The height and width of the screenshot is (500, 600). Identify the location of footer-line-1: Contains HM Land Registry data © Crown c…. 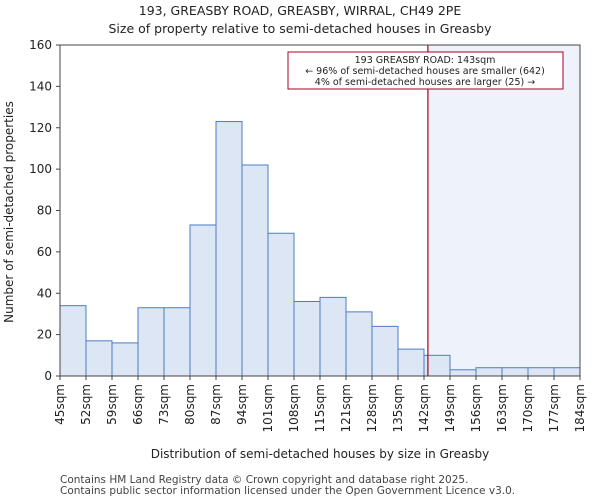
(264, 480).